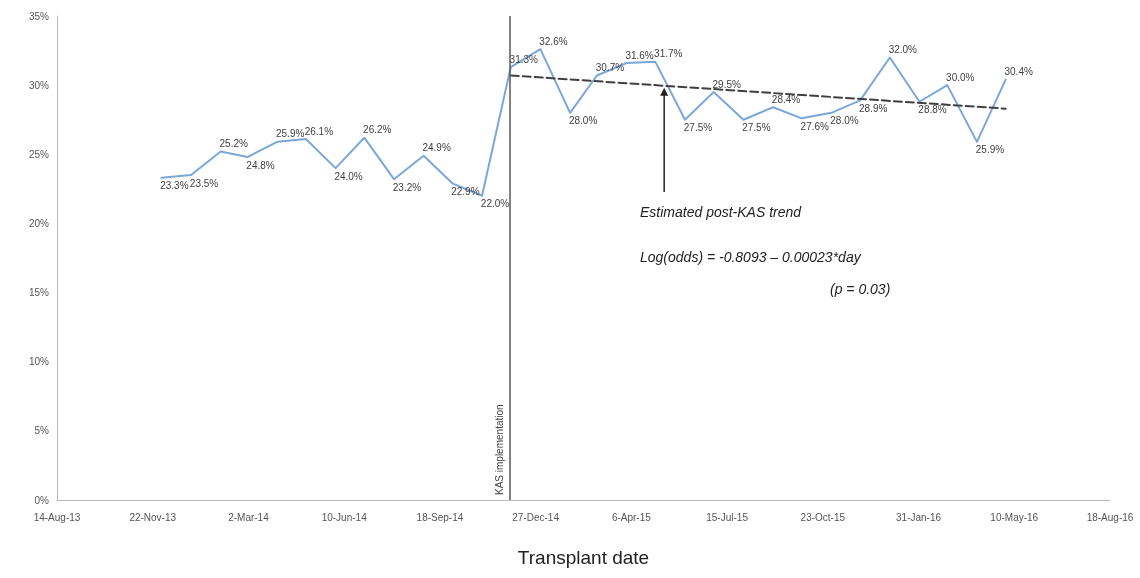  I want to click on x-tick-label: 18-Aug-16, so click(1110, 517).